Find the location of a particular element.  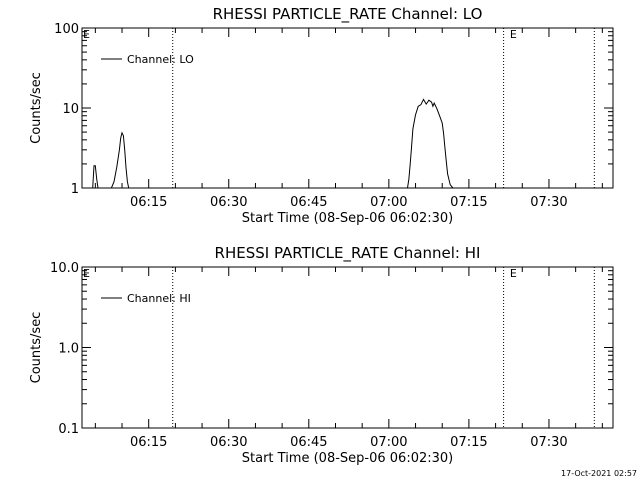

y-tick-label: 1 is located at coordinates (75, 189).